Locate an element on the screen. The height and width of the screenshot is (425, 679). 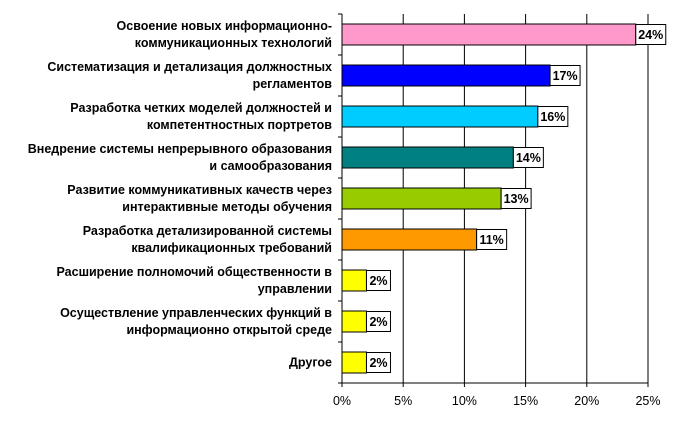
x-tick-label: 0% is located at coordinates (342, 401).